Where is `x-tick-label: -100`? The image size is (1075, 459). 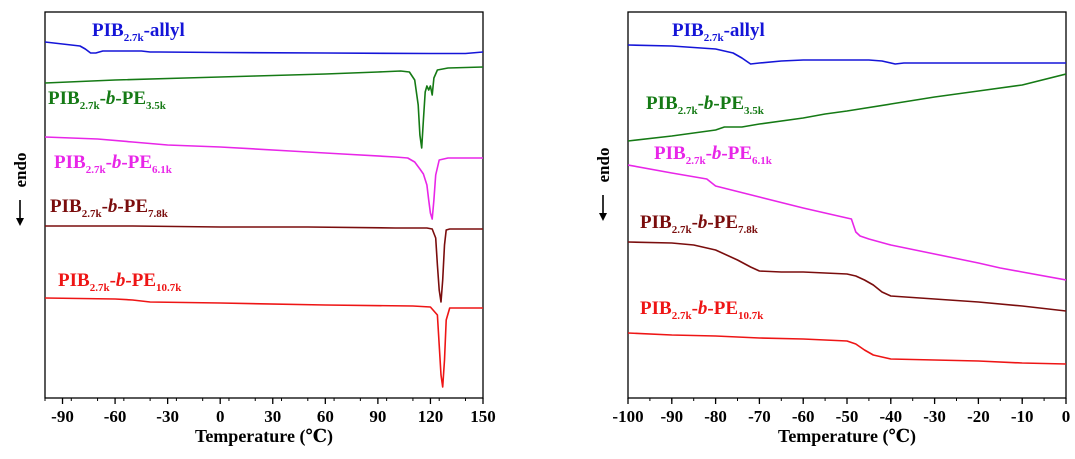 x-tick-label: -100 is located at coordinates (627, 416).